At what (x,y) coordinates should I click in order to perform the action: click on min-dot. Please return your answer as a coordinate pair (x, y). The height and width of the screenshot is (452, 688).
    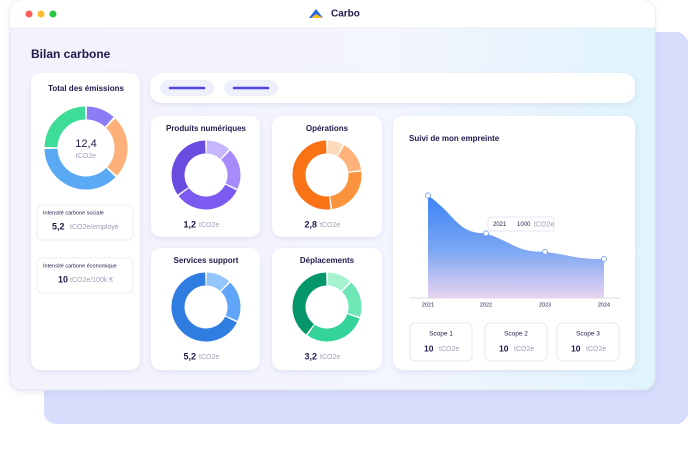
    Looking at the image, I should click on (41, 14).